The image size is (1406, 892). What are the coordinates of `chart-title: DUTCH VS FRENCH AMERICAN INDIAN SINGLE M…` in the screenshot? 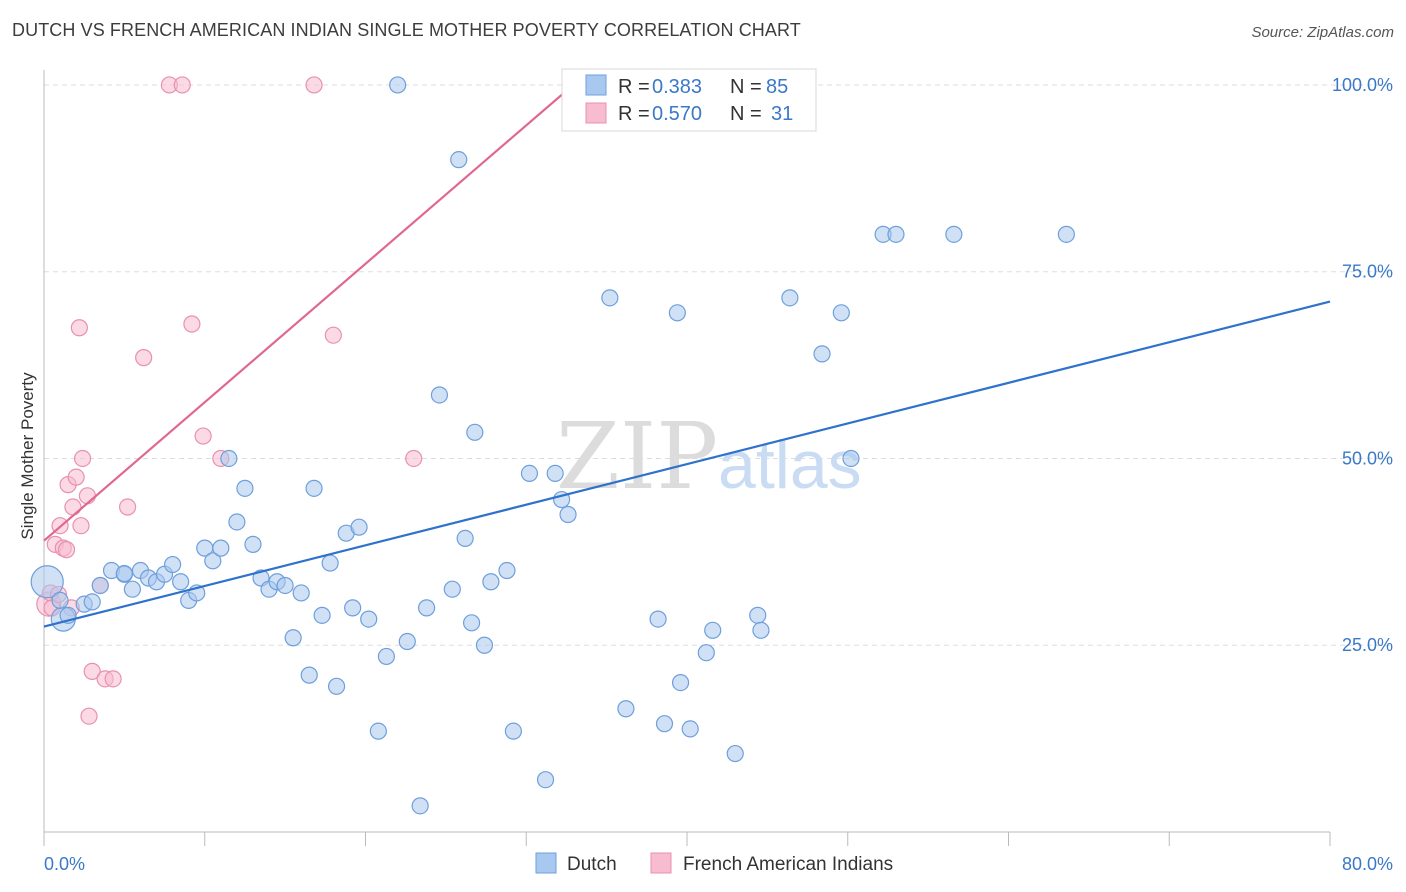 It's located at (406, 30).